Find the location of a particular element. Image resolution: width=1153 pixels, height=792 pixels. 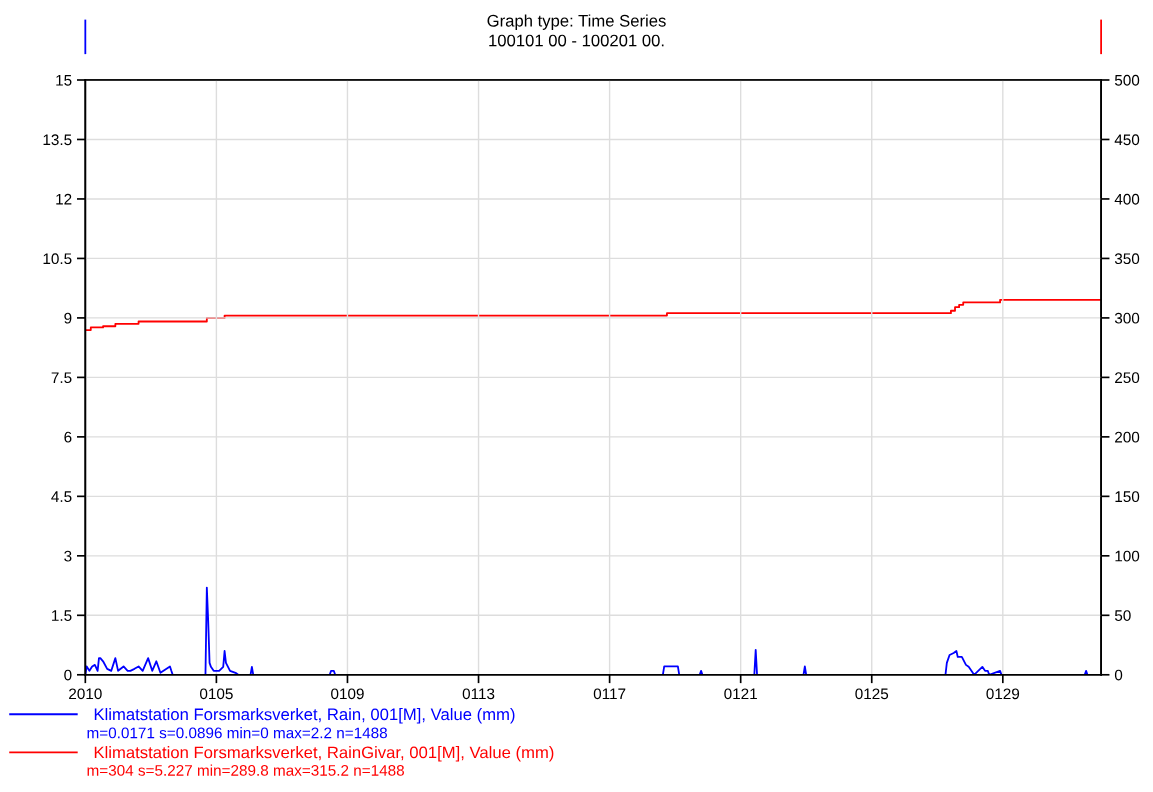

y-tick-label: 1.5 is located at coordinates (62, 615).